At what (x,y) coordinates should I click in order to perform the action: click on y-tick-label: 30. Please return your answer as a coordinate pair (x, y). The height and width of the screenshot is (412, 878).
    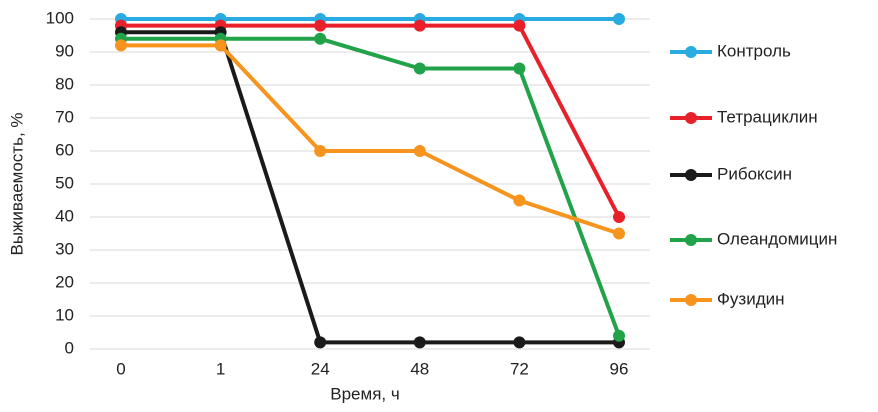
    Looking at the image, I should click on (64, 248).